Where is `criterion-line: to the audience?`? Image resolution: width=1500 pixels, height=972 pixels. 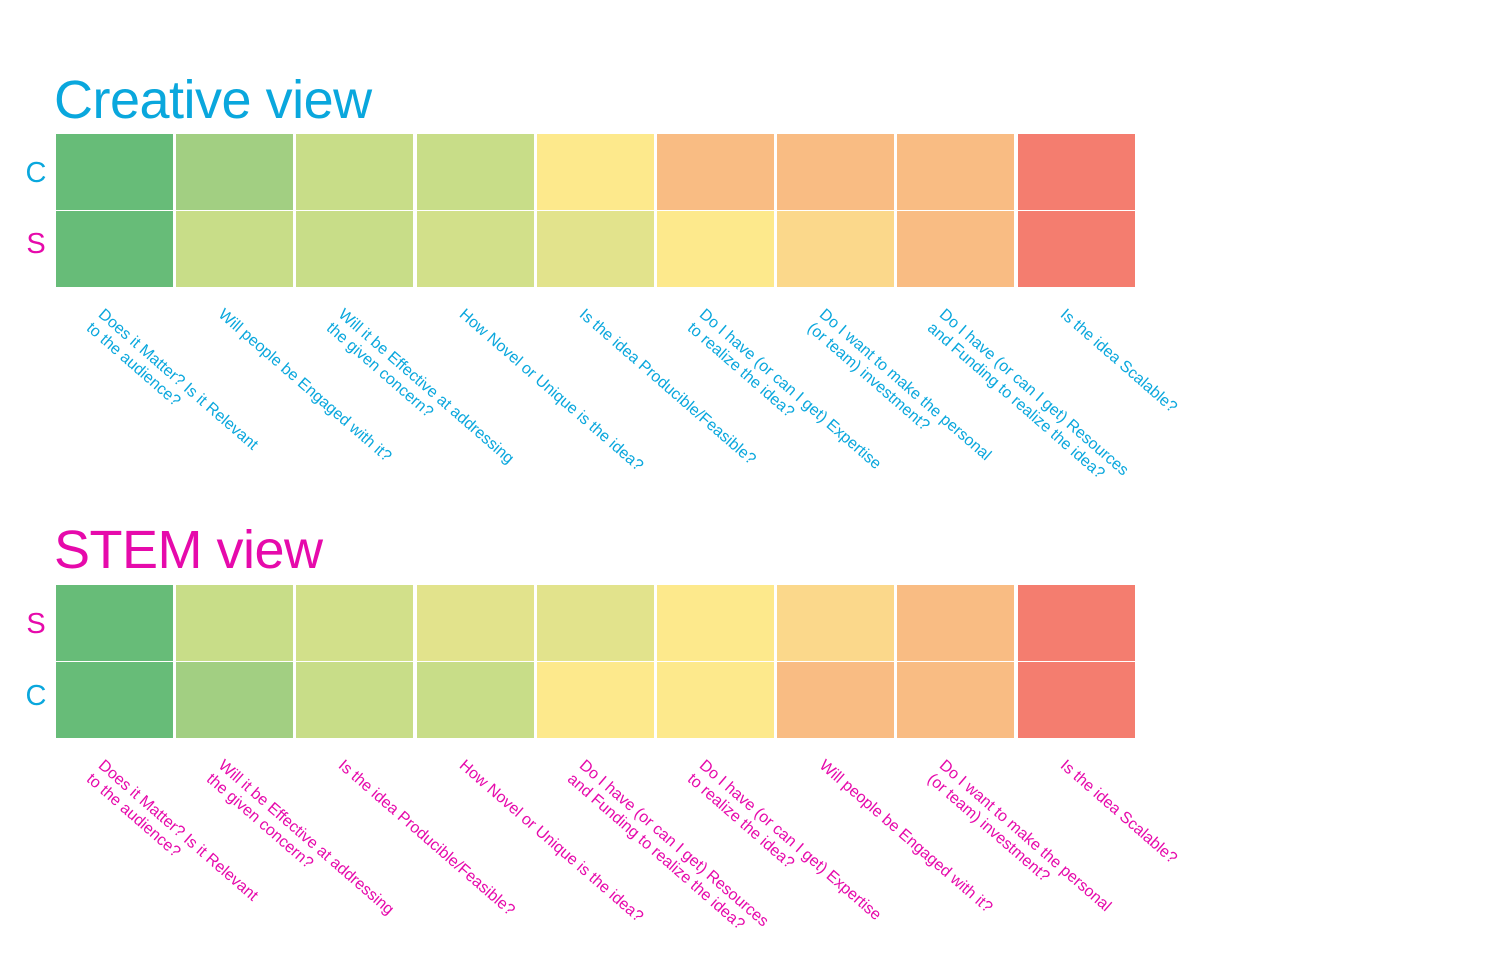
criterion-line: to the audience? is located at coordinates (133, 365).